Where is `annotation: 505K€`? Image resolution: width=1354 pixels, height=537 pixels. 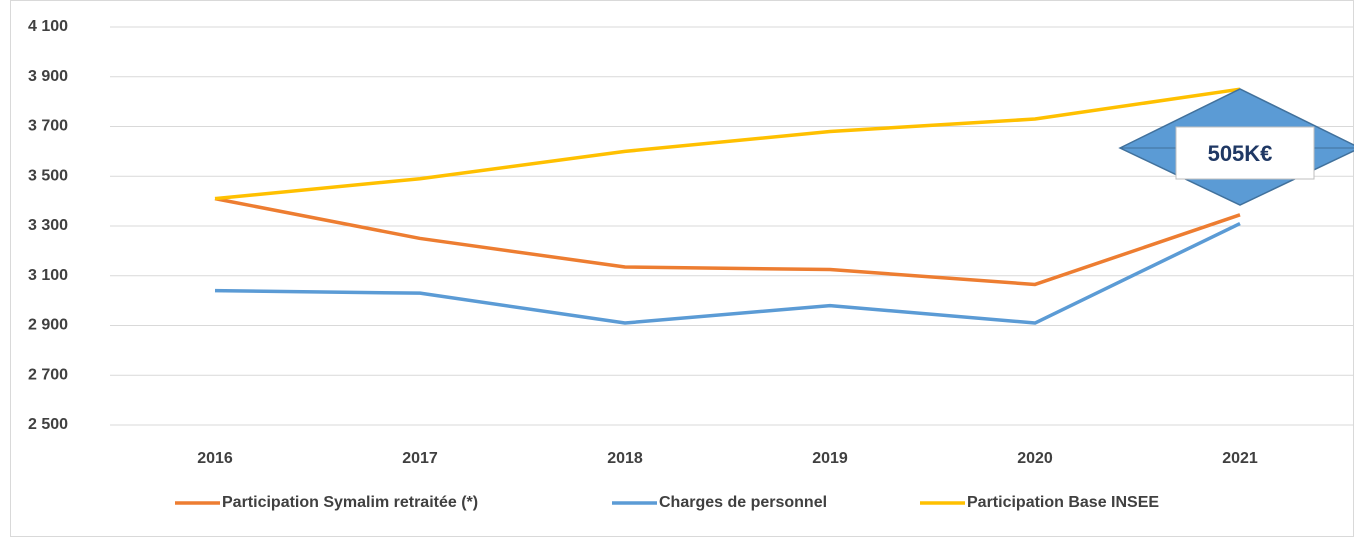 annotation: 505K€ is located at coordinates (1236, 147).